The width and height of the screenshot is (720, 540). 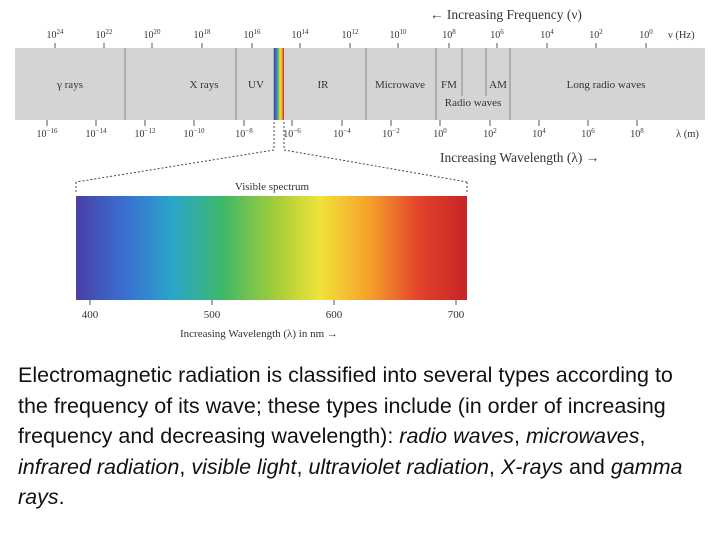 I want to click on freq-tick: 10⁴, so click(x=547, y=34).